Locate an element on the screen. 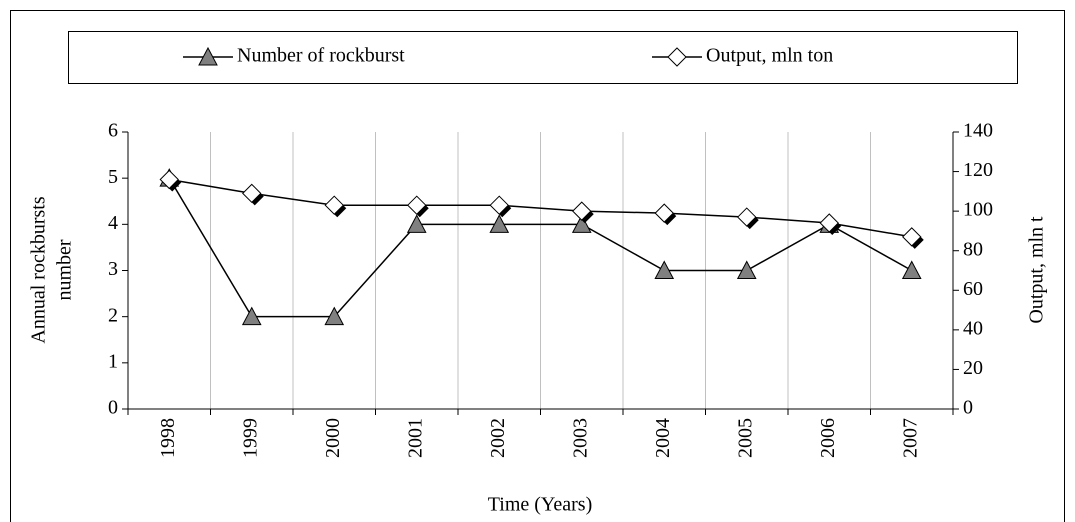 The height and width of the screenshot is (522, 1075). x-axis-title: Time (Years) is located at coordinates (540, 505).